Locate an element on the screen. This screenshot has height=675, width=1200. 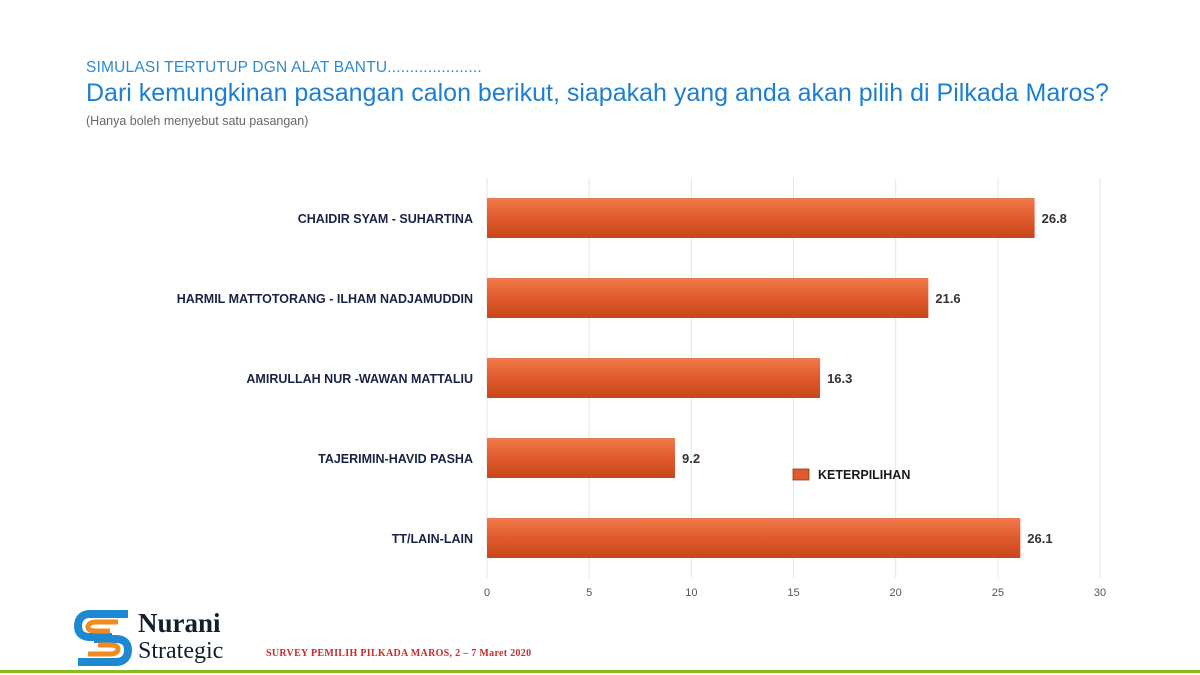
legend-swatch is located at coordinates (801, 474).